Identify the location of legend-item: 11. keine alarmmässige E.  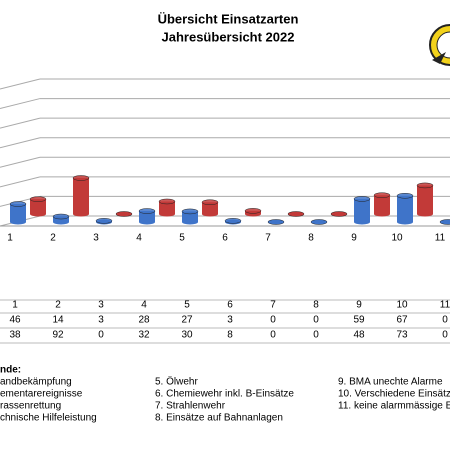
(394, 406).